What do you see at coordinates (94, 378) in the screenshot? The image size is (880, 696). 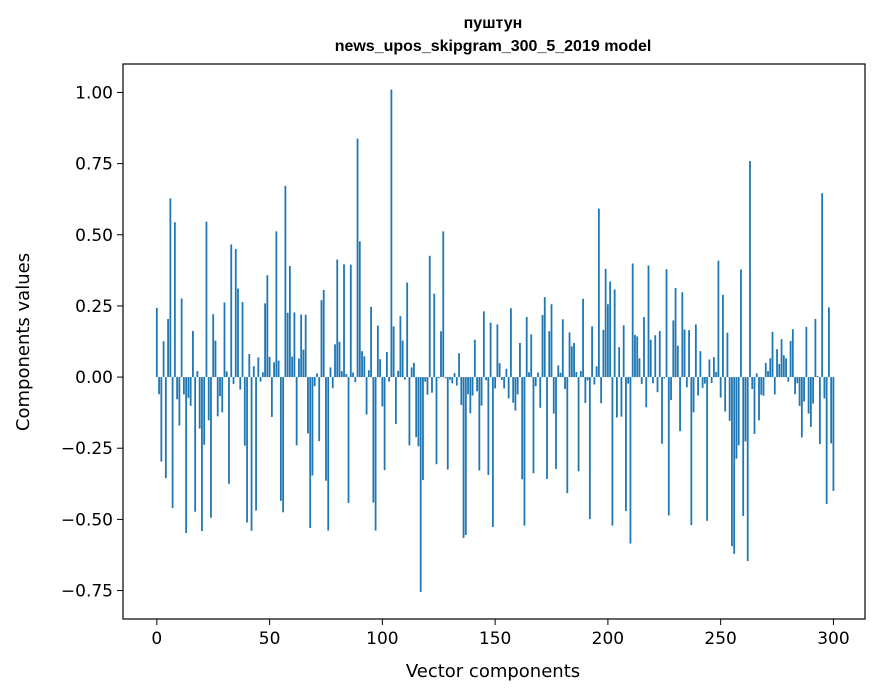 I see `y-tick-label: 0.00` at bounding box center [94, 378].